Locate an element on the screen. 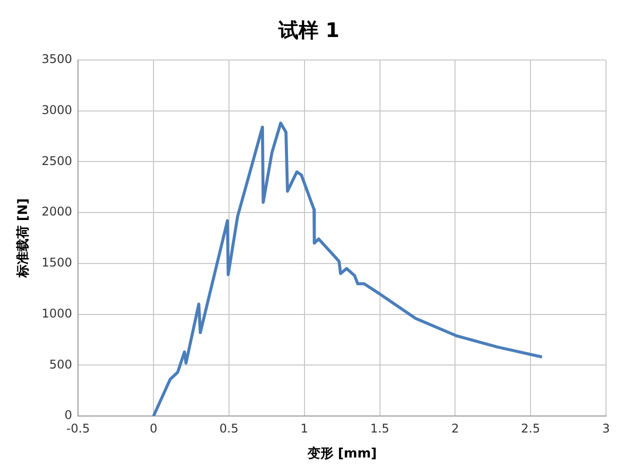 The image size is (627, 475). x-tick-label: 0 is located at coordinates (154, 428).